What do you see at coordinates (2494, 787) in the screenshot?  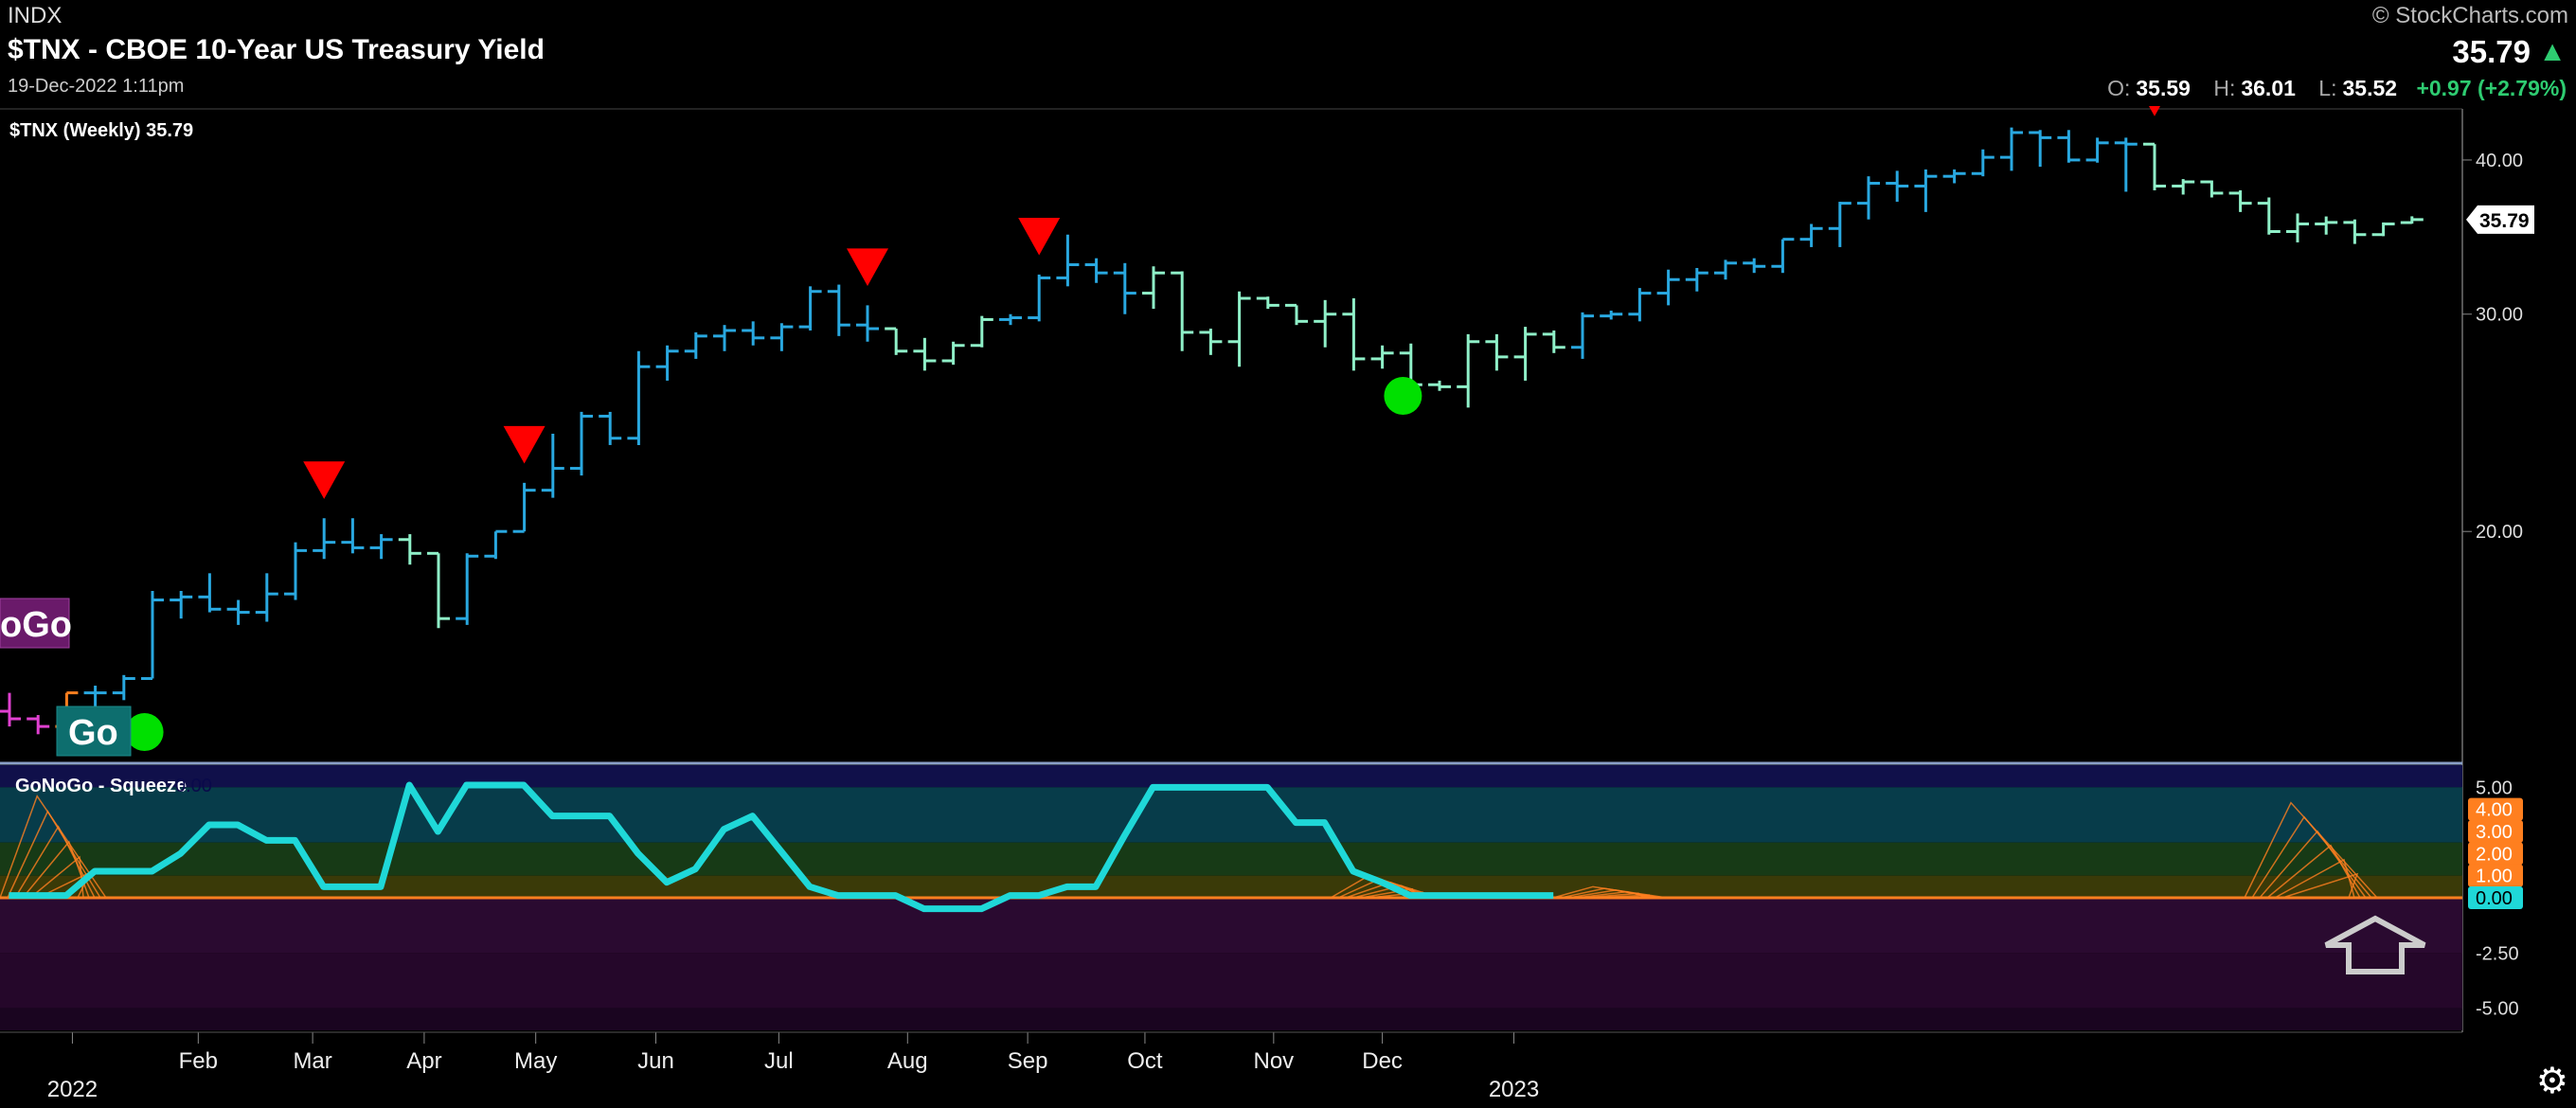 I see `osc-tick-label: 5.00` at bounding box center [2494, 787].